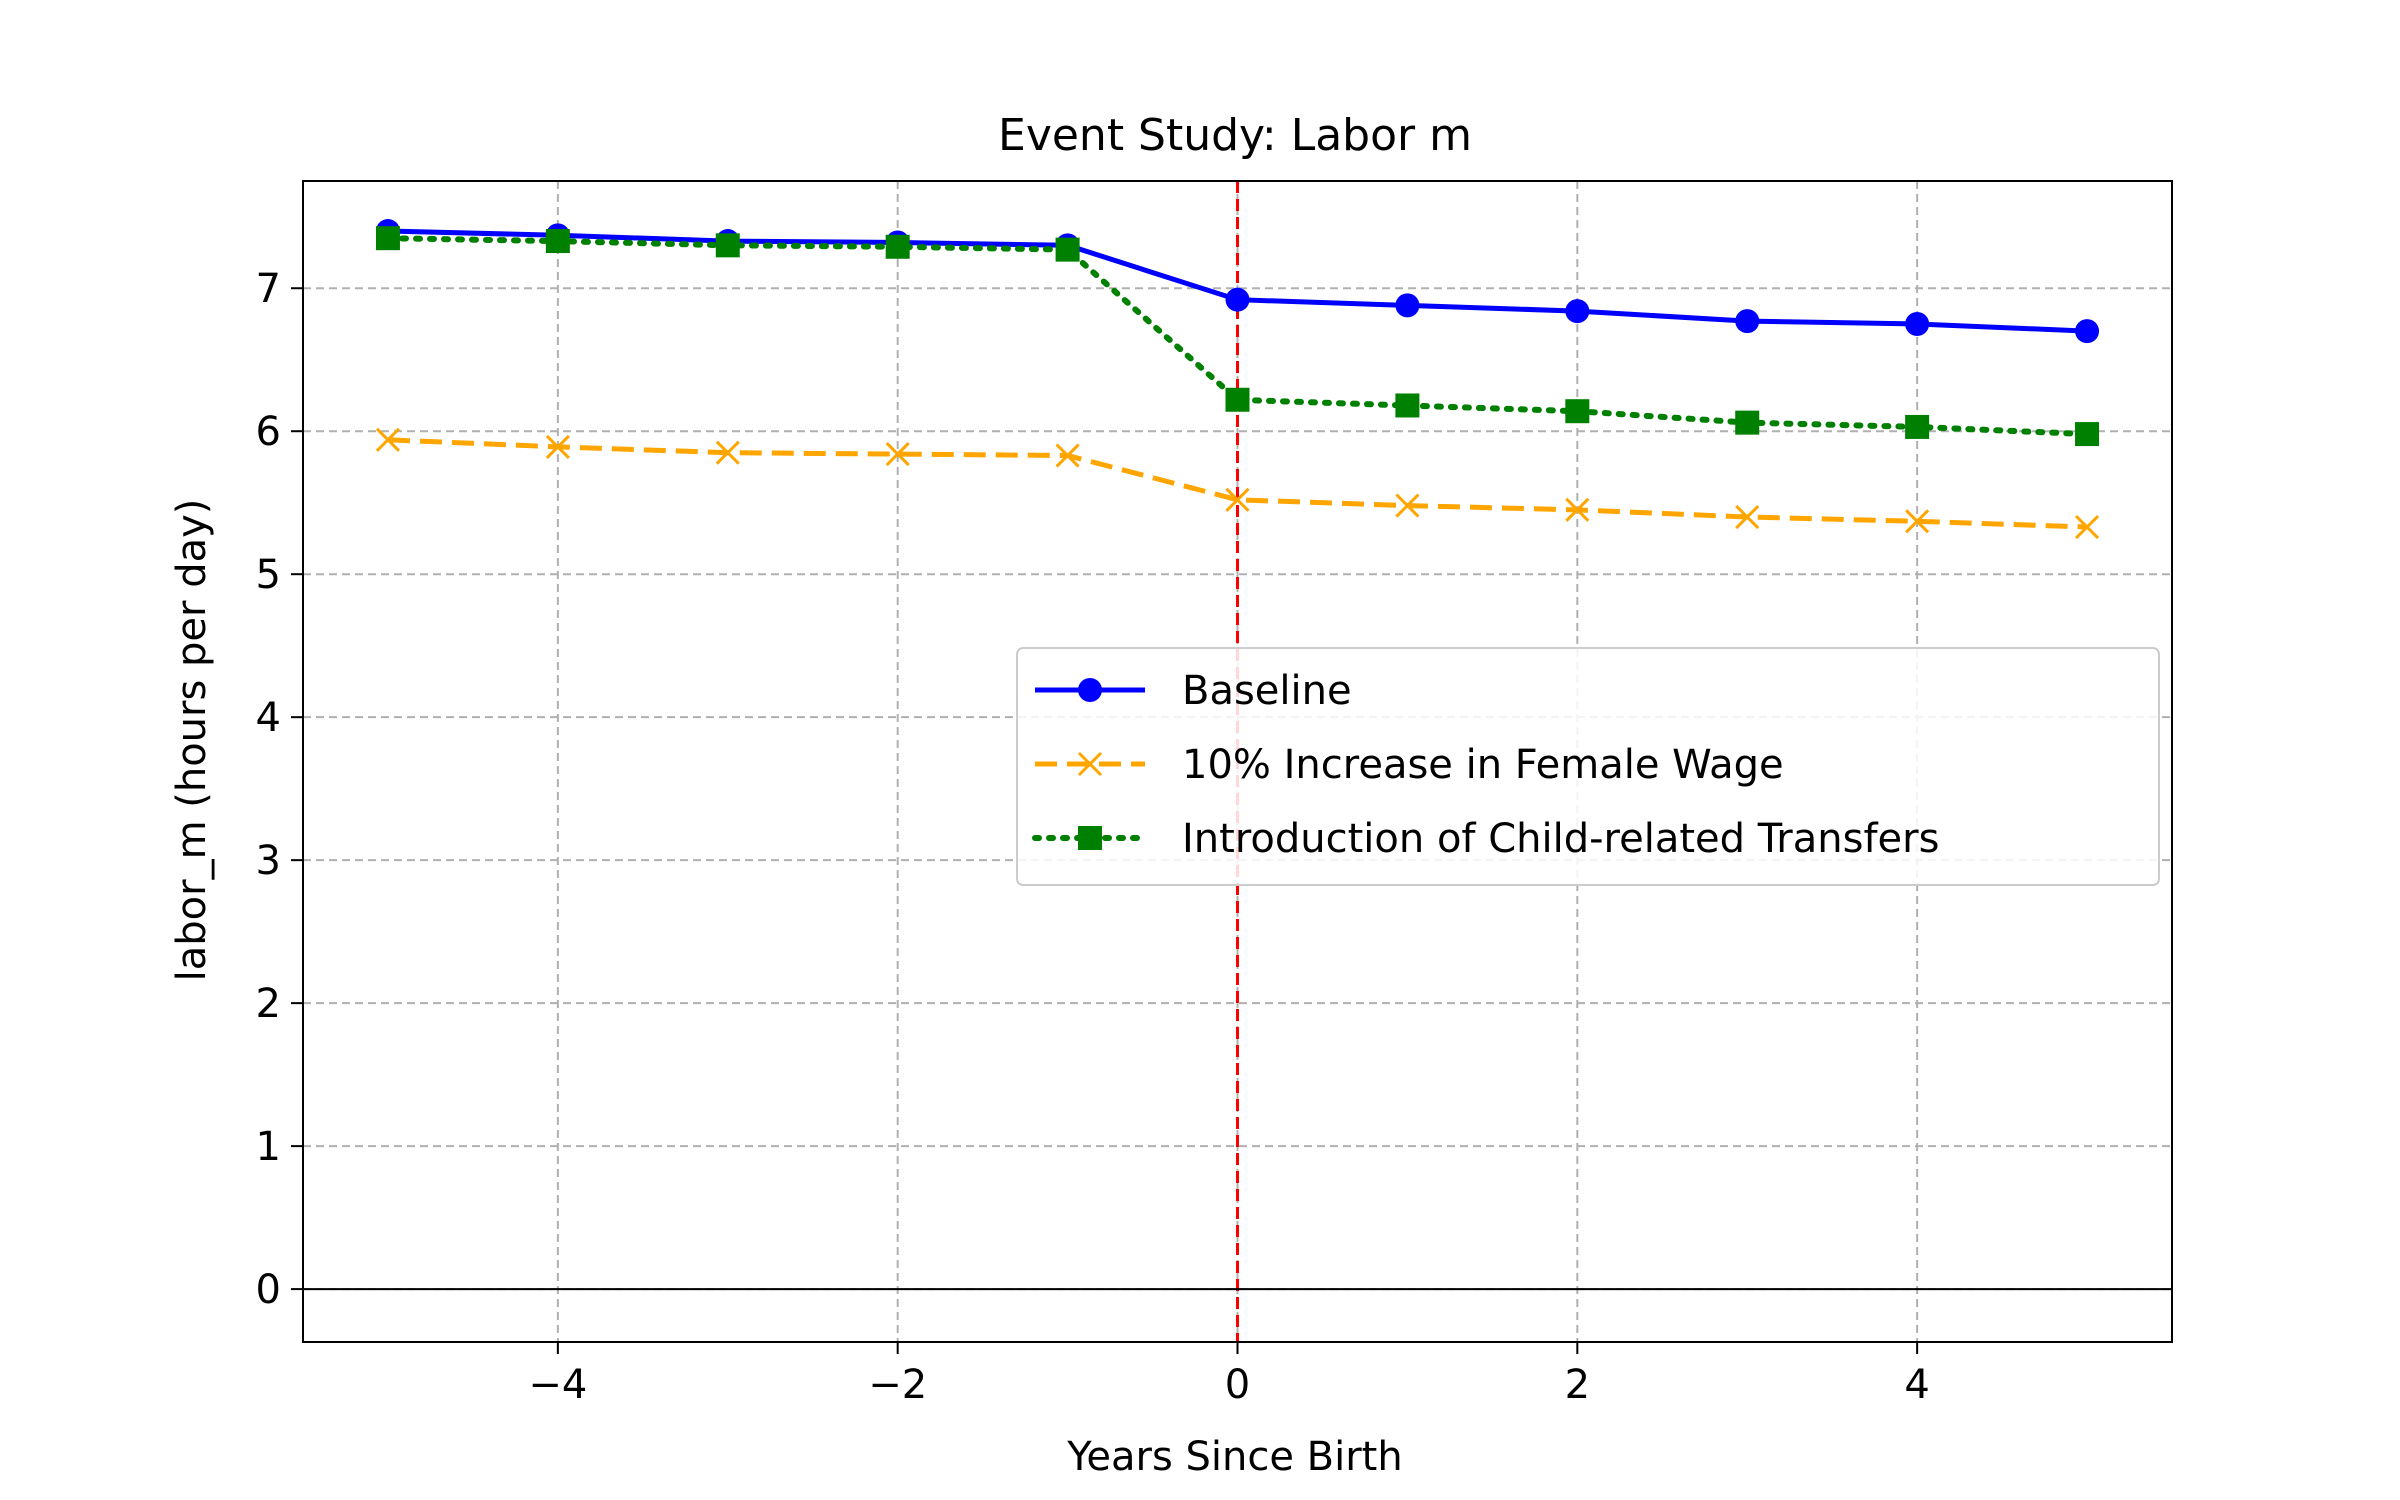 The width and height of the screenshot is (2400, 1500). What do you see at coordinates (268, 289) in the screenshot?
I see `y-tick-label: 7` at bounding box center [268, 289].